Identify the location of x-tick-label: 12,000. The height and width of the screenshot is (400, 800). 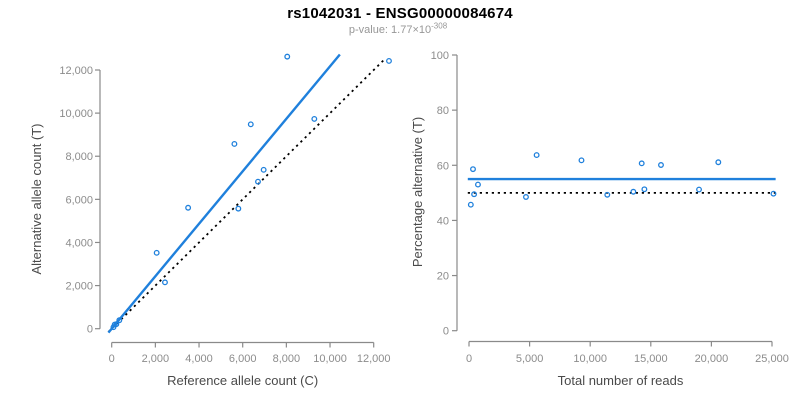
(374, 359).